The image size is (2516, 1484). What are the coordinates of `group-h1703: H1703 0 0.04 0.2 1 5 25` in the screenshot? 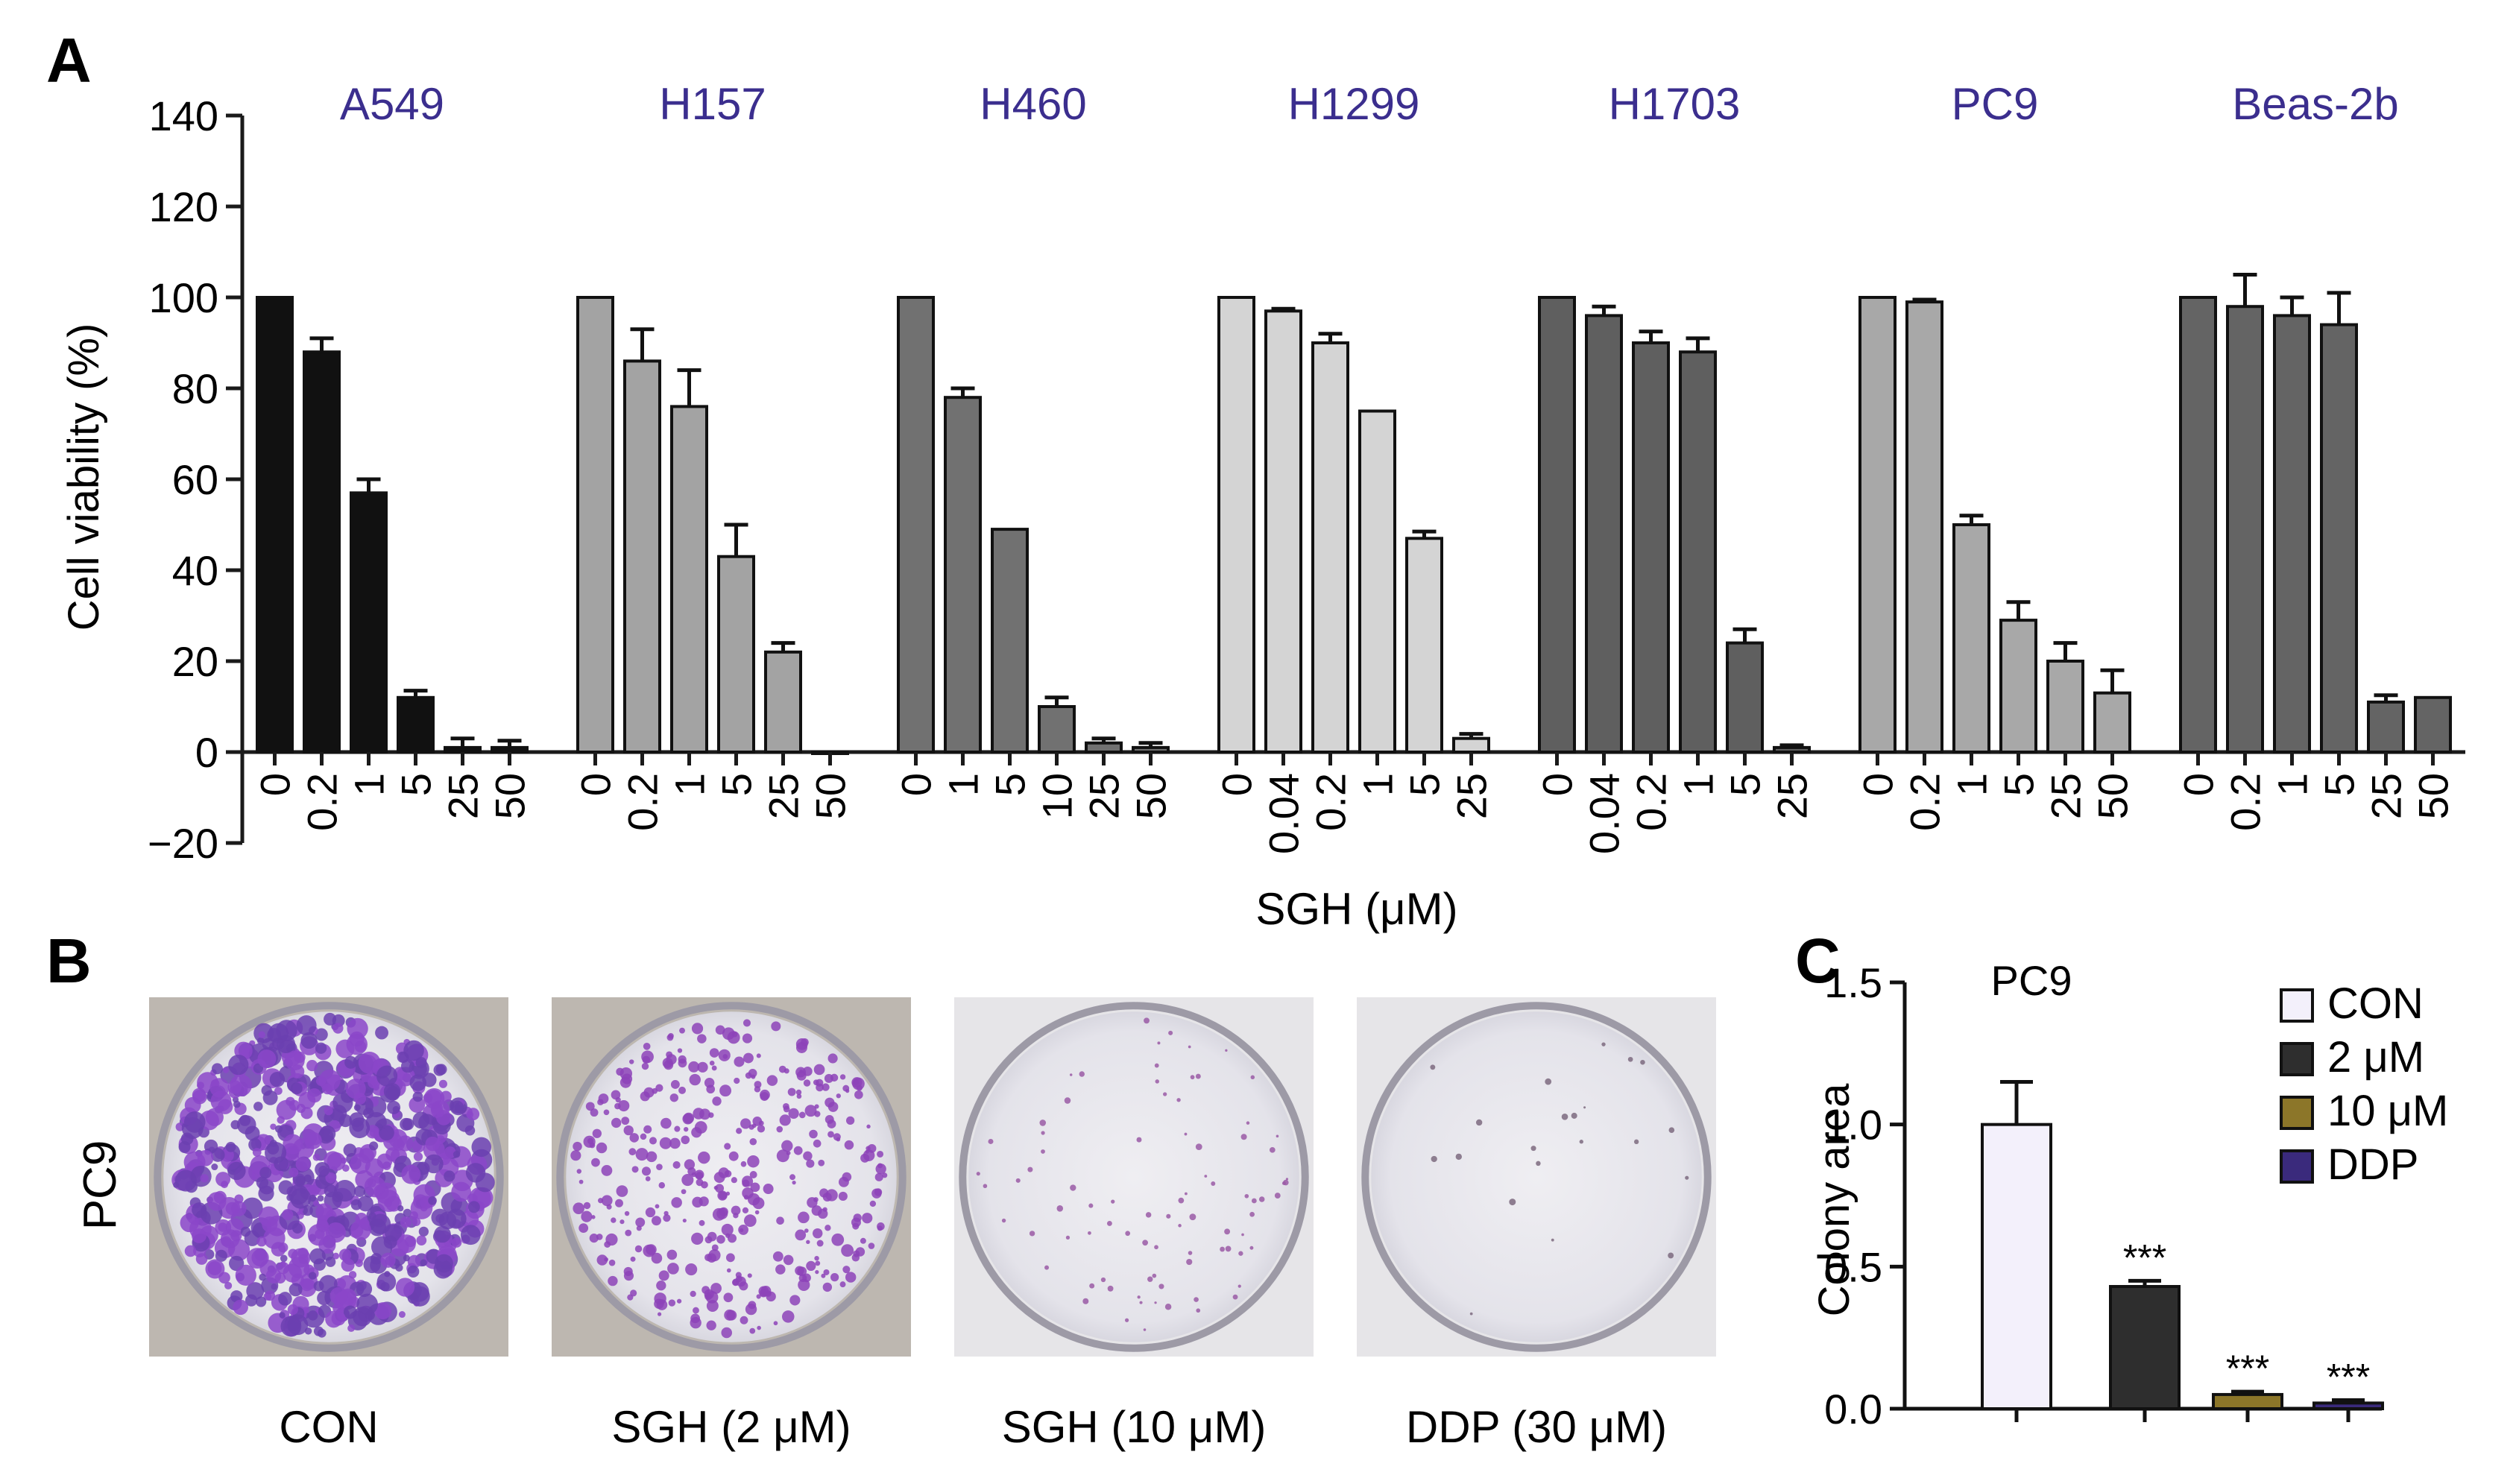 It's located at (1675, 466).